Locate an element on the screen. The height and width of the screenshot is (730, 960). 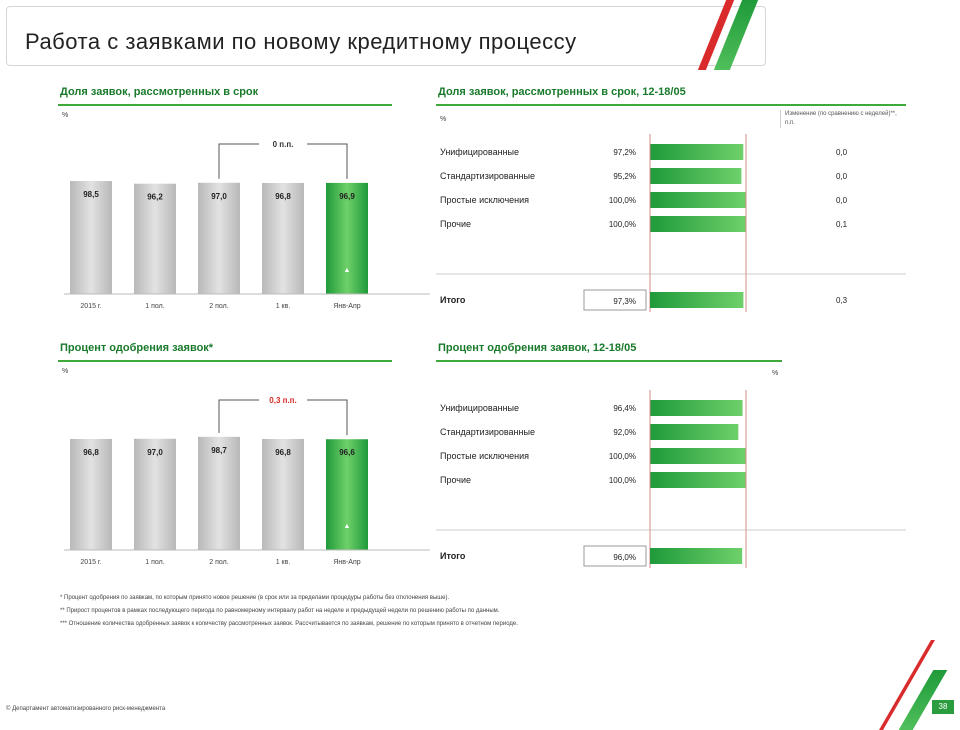
chart4-total-bar is located at coordinates (696, 556).